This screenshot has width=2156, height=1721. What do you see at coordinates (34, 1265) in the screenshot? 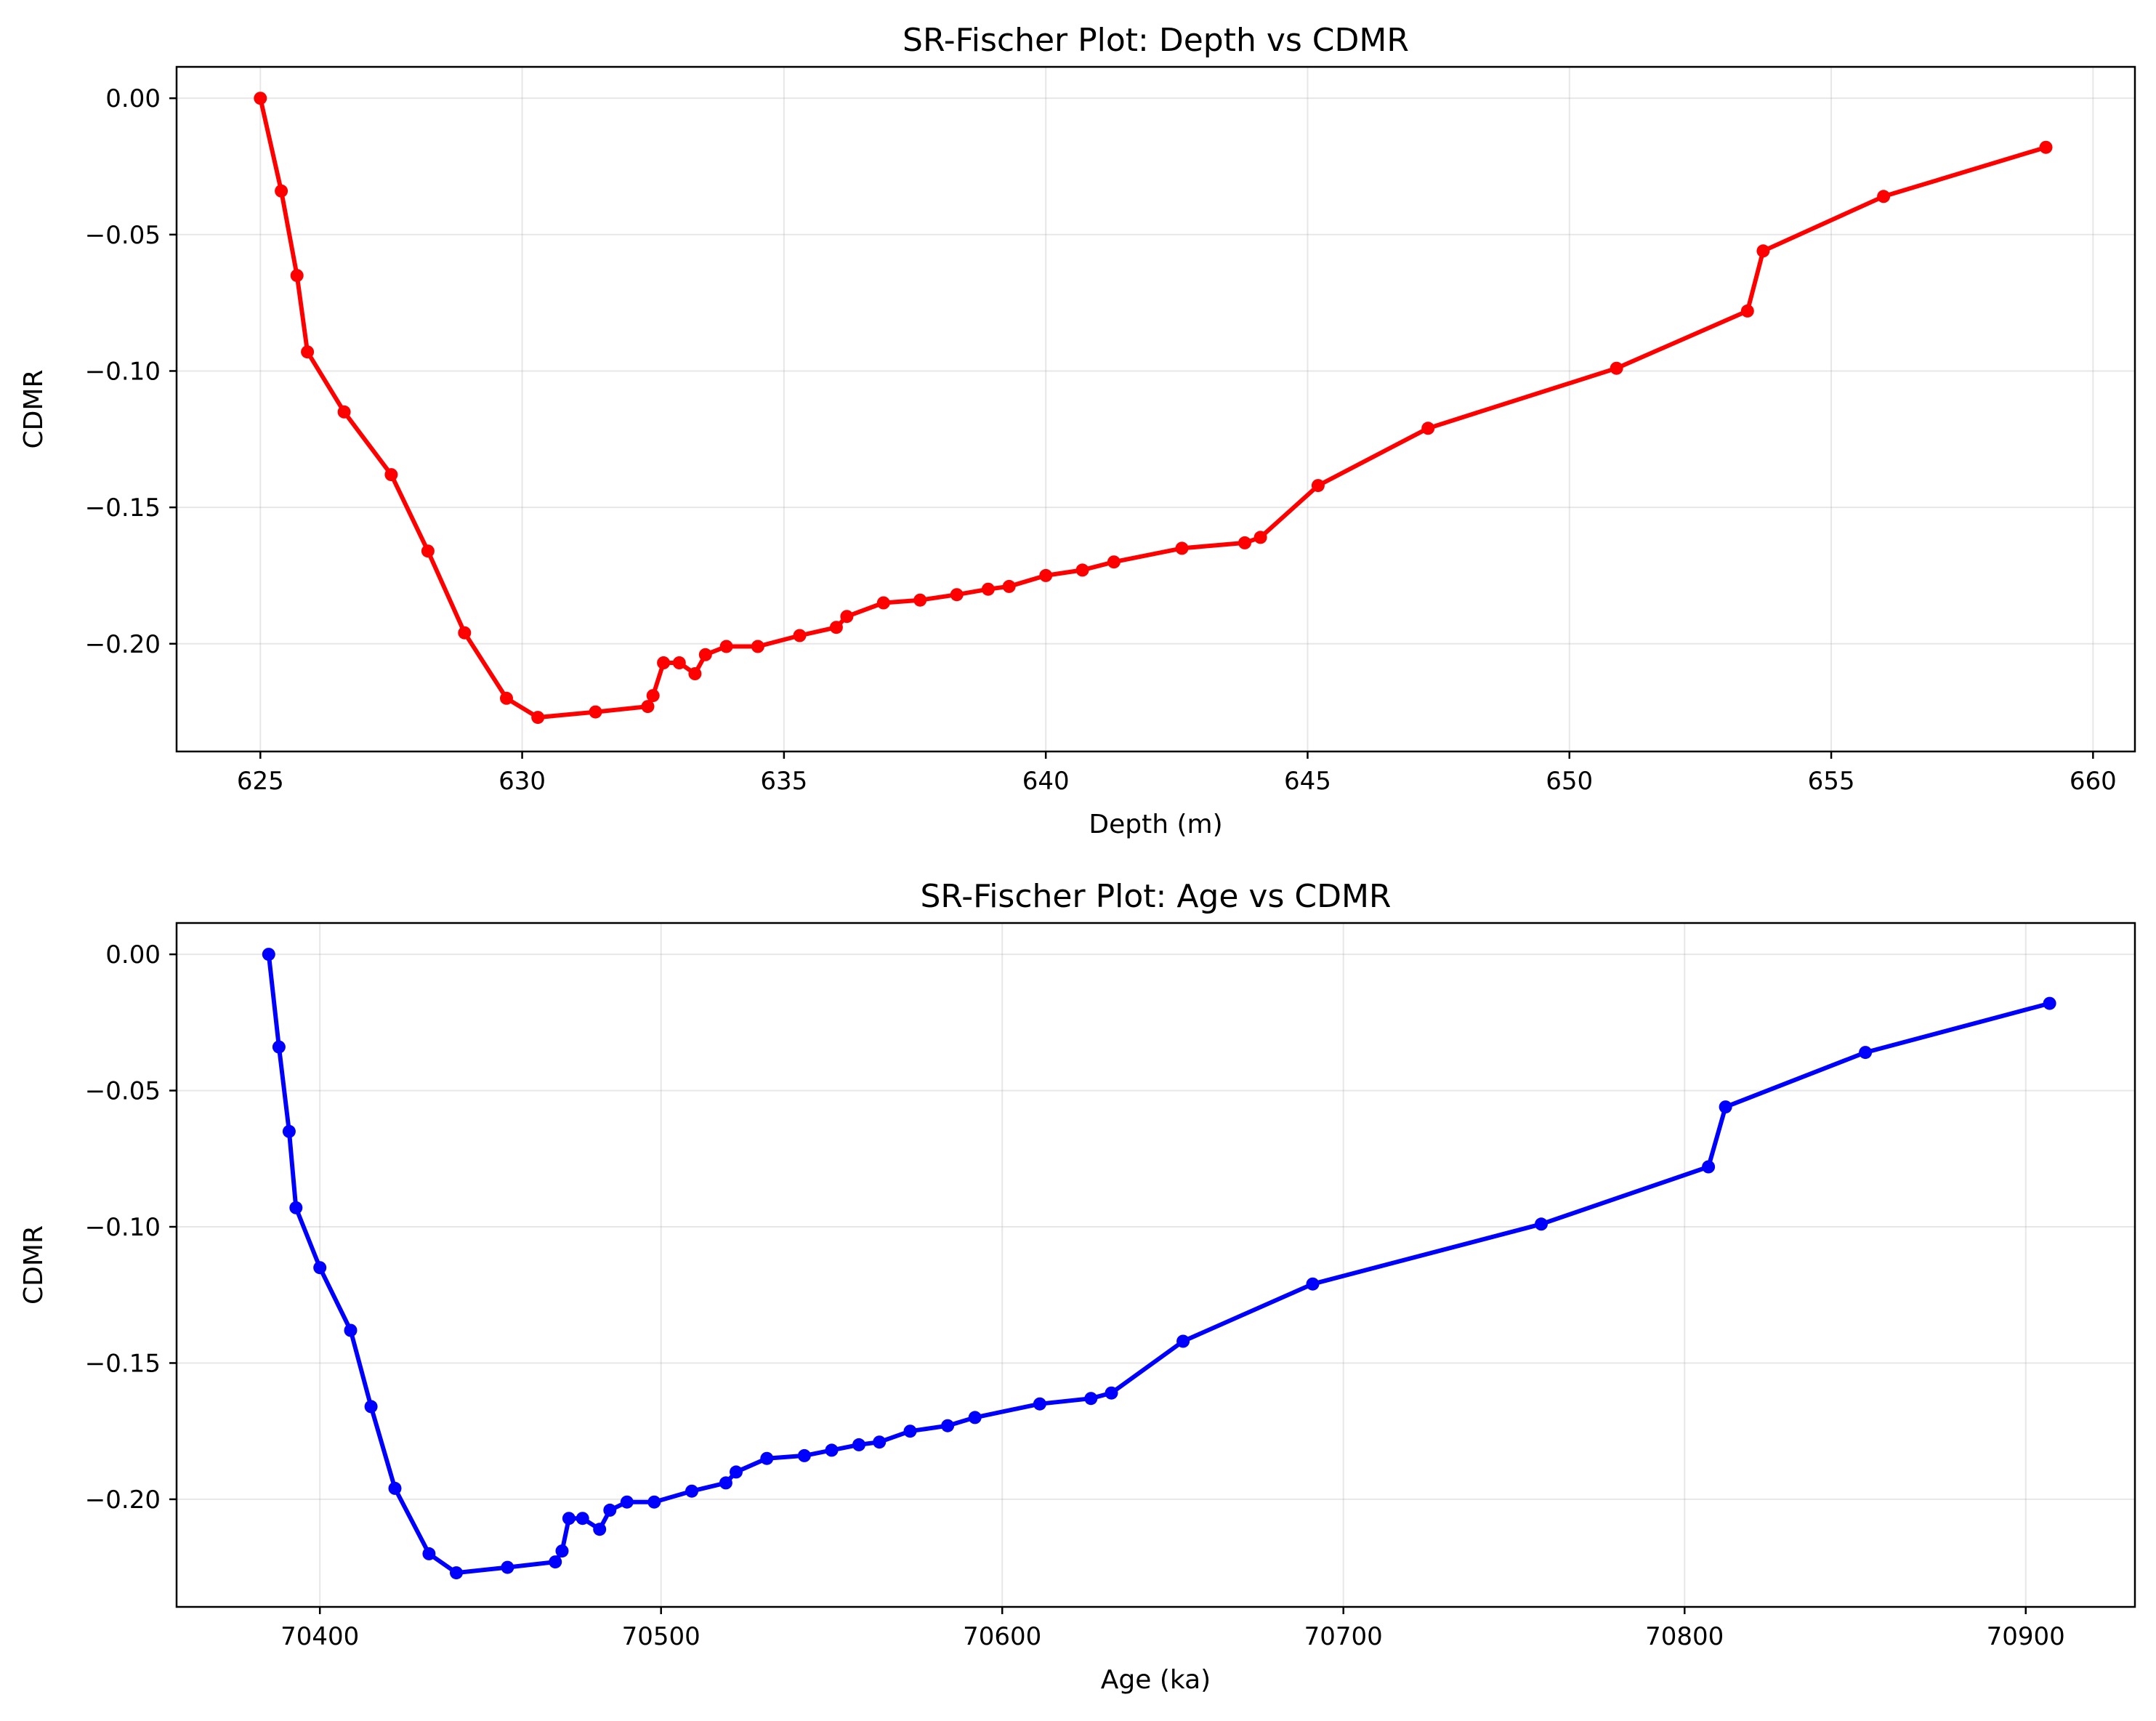
I see `y-axis-label: CDMR` at bounding box center [34, 1265].